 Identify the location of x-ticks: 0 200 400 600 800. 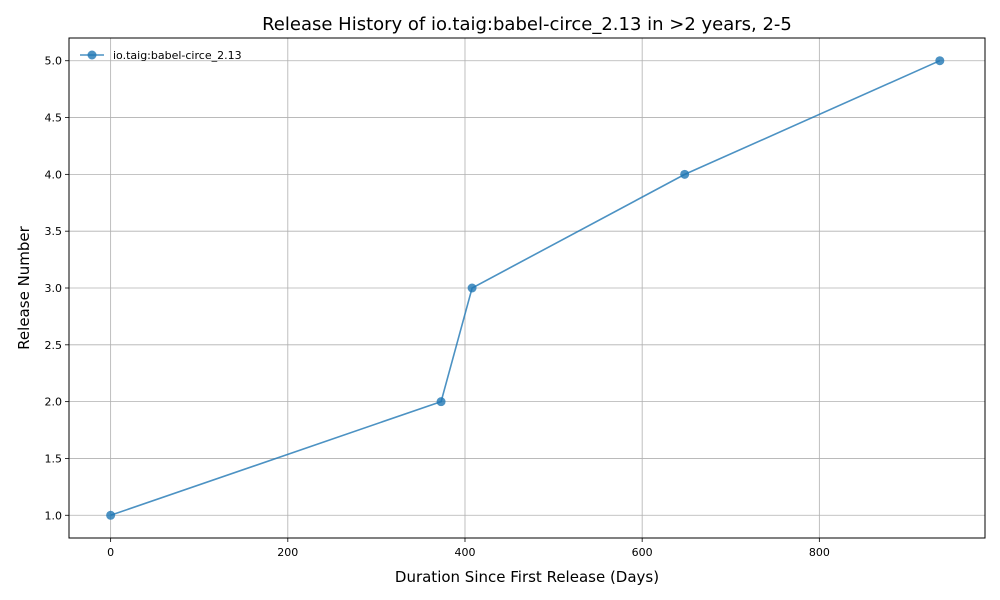
(468, 548).